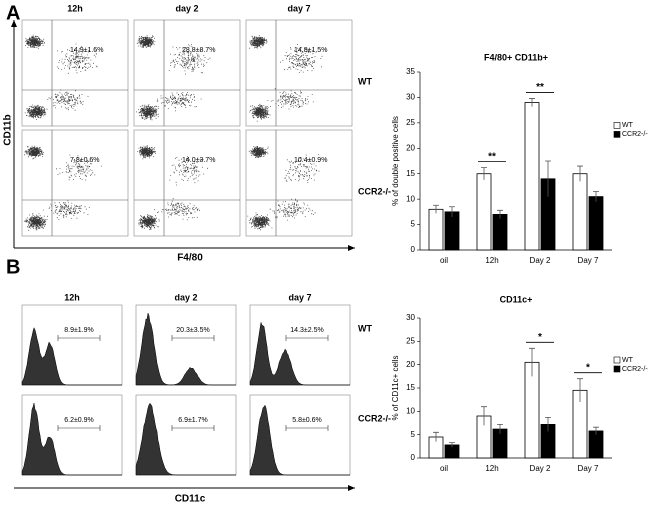  What do you see at coordinates (190, 258) in the screenshot?
I see `axis-label: F4/80` at bounding box center [190, 258].